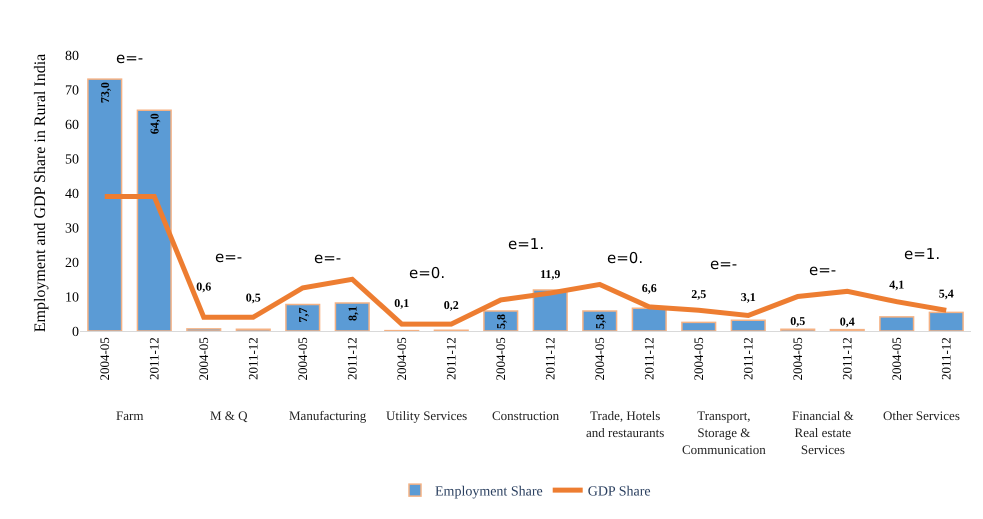 This screenshot has height=519, width=983. What do you see at coordinates (105, 93) in the screenshot?
I see `data-label: 73,0` at bounding box center [105, 93].